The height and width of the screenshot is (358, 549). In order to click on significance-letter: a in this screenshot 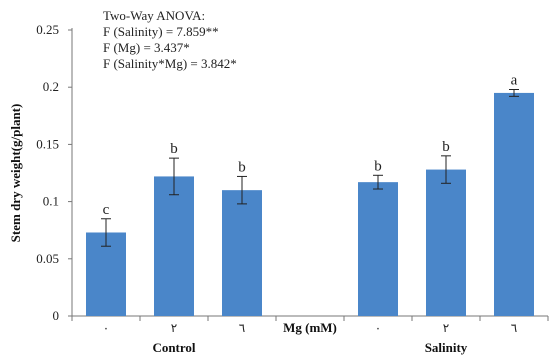, I will do `click(514, 80)`.